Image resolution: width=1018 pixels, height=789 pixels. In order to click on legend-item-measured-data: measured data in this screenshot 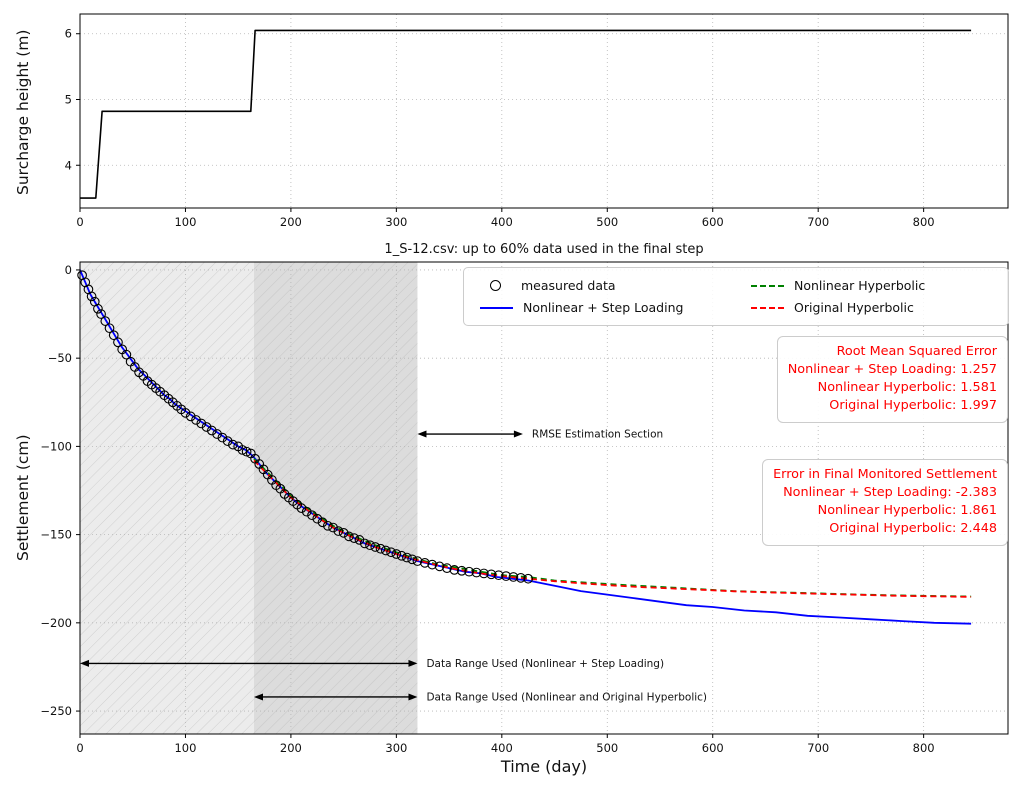, I will do `click(600, 285)`.